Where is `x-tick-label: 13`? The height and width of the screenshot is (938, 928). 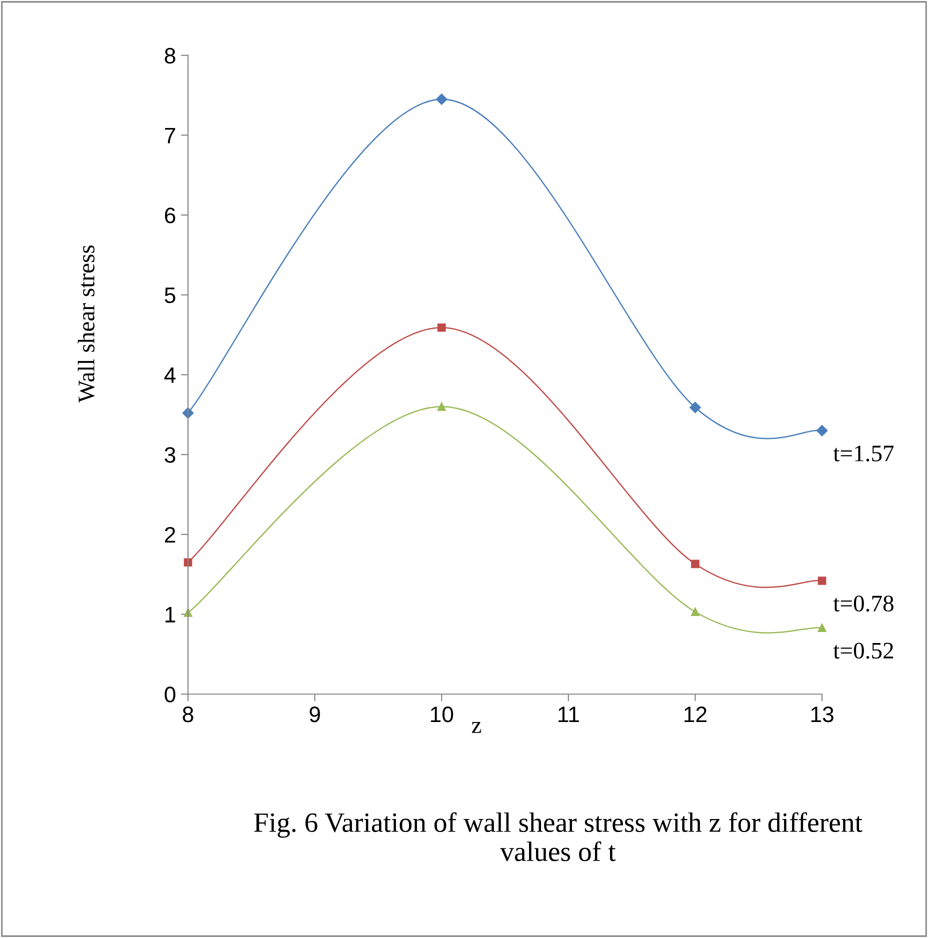
x-tick-label: 13 is located at coordinates (822, 714).